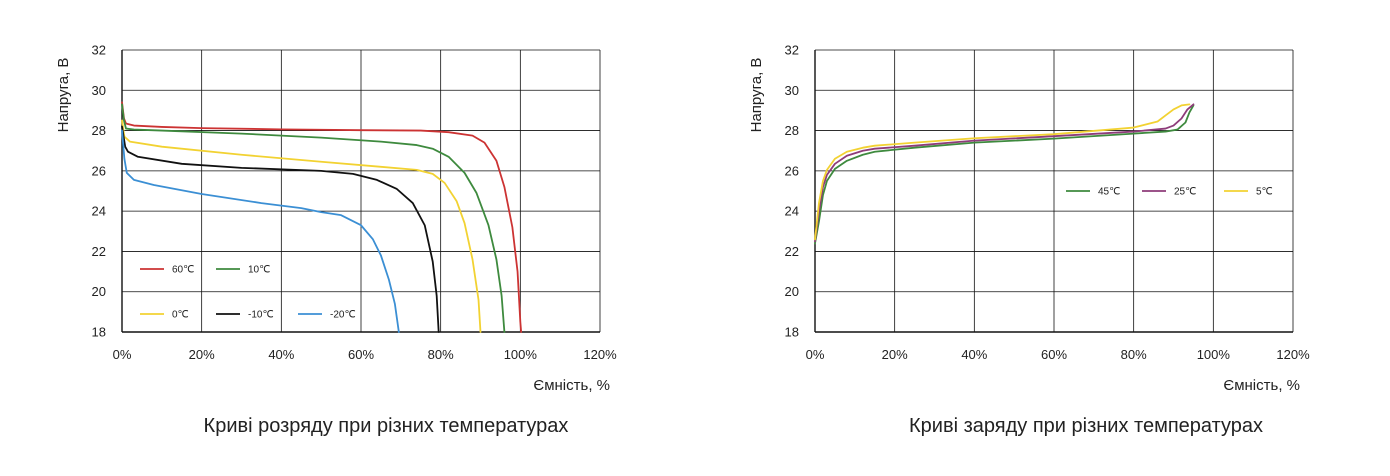  What do you see at coordinates (1086, 426) in the screenshot?
I see `chart-caption: Криві заряду при різних температурах` at bounding box center [1086, 426].